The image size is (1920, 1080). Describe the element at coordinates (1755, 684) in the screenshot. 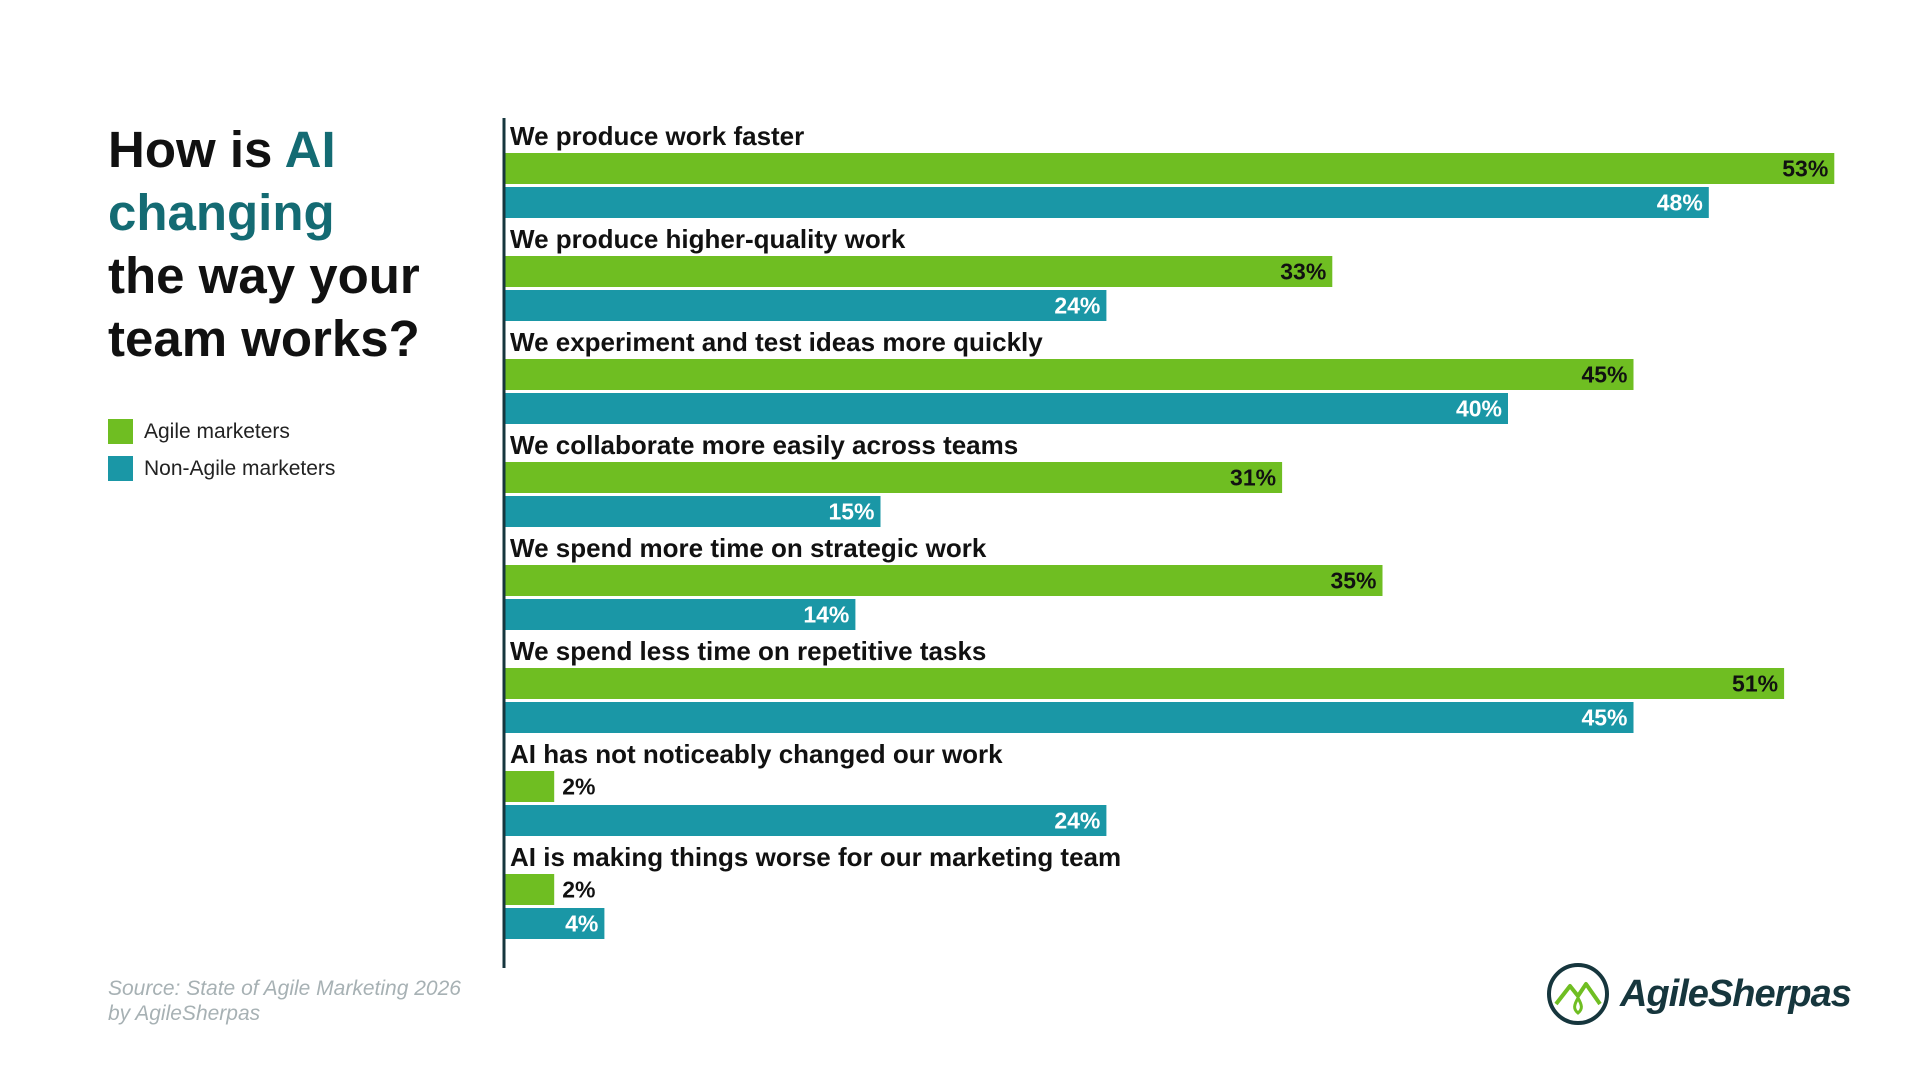

I see `data-label: 51%` at that location.